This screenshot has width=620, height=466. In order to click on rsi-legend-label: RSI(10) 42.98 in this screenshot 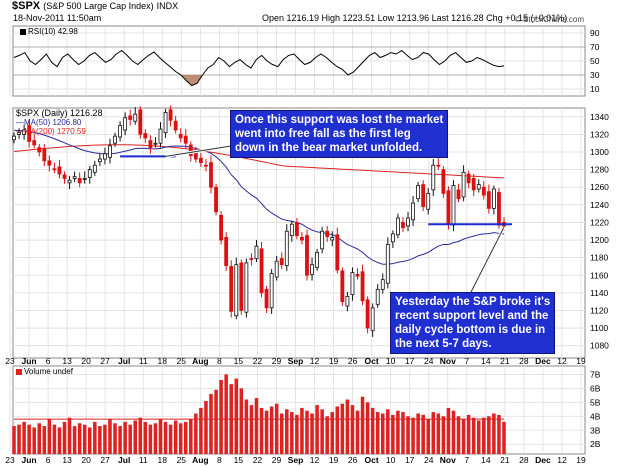, I will do `click(53, 31)`.